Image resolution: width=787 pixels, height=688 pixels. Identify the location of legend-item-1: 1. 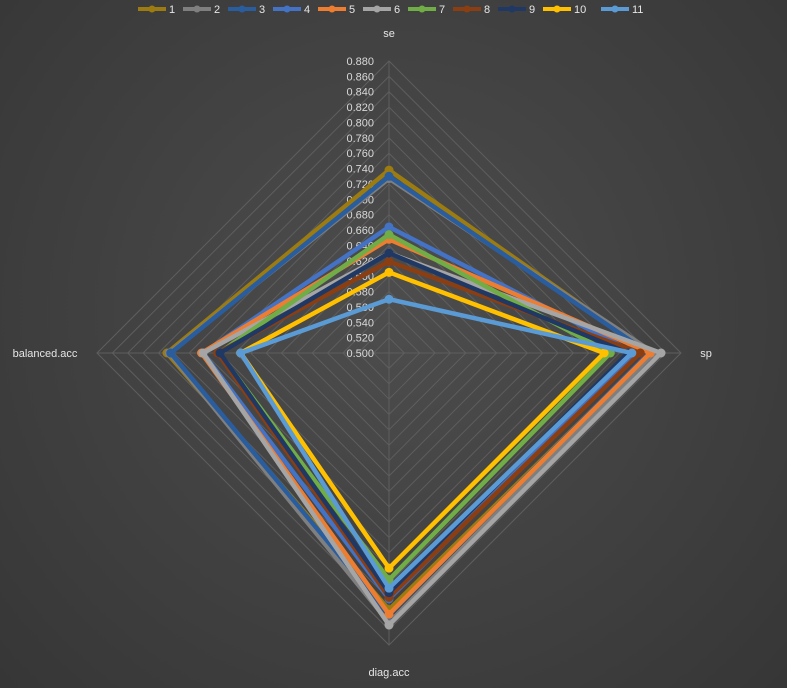
(156, 10).